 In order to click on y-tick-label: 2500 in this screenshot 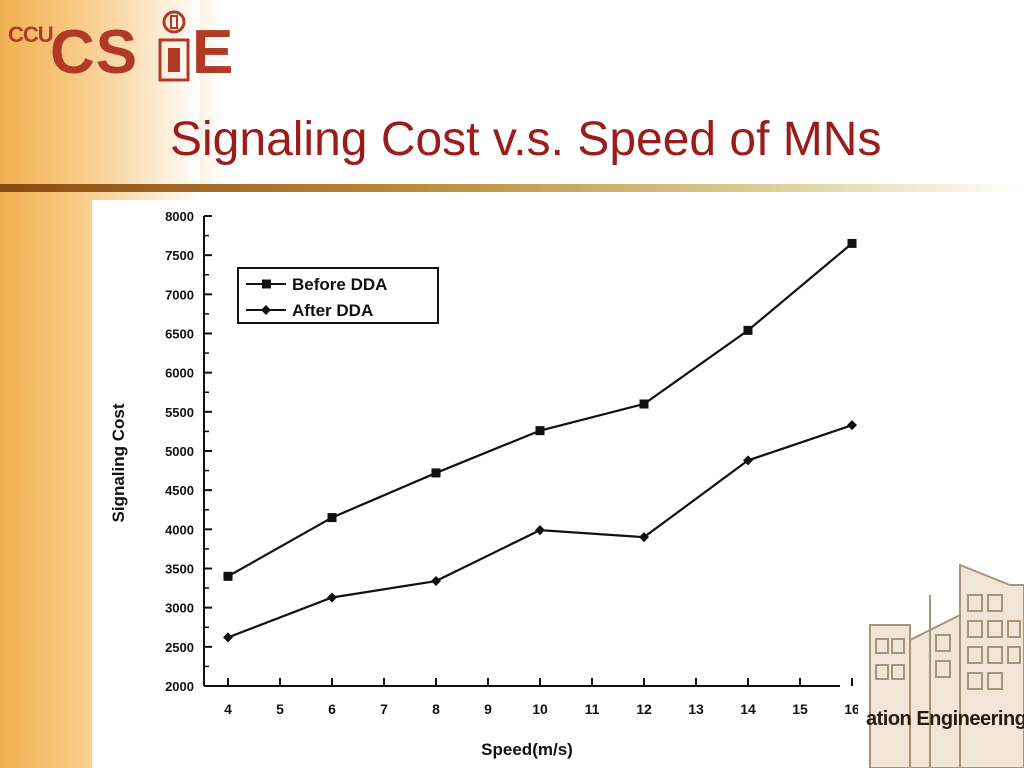, I will do `click(179, 647)`.